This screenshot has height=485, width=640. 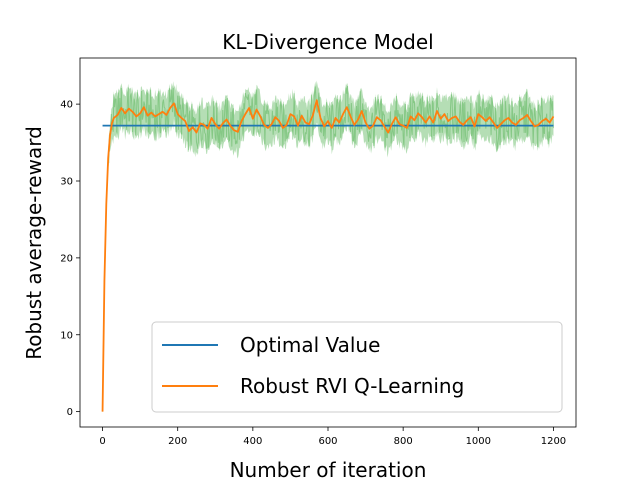 I want to click on legend-box, so click(x=357, y=367).